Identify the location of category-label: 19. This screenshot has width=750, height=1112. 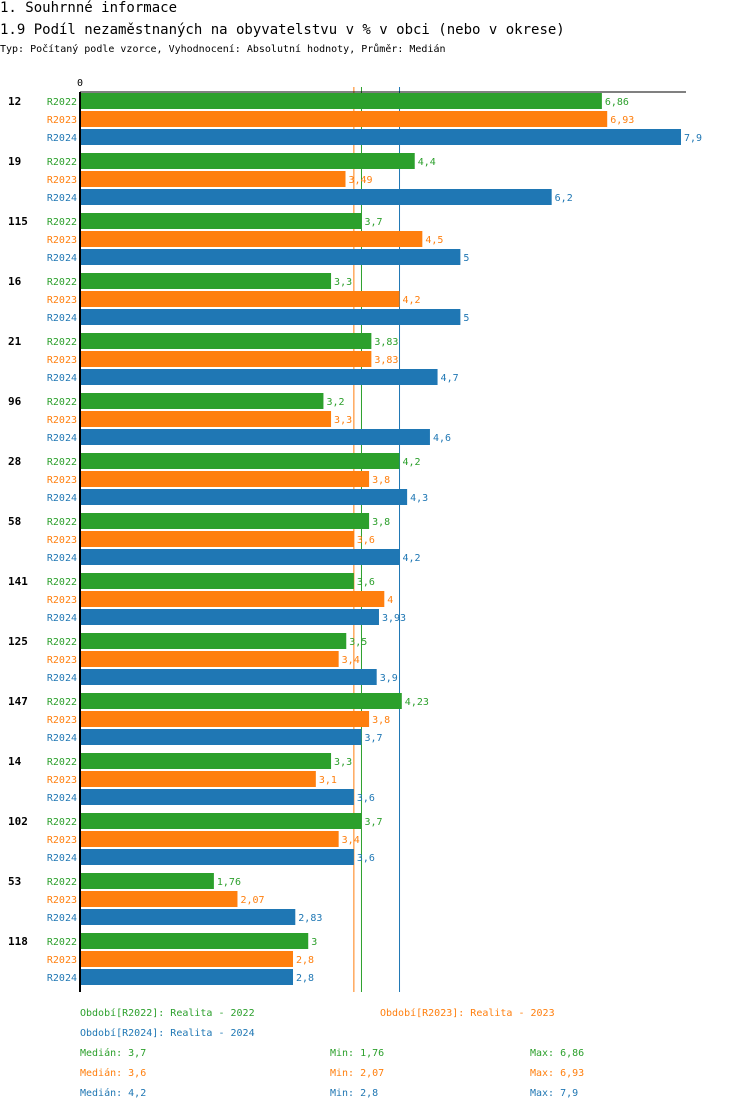
(14, 161).